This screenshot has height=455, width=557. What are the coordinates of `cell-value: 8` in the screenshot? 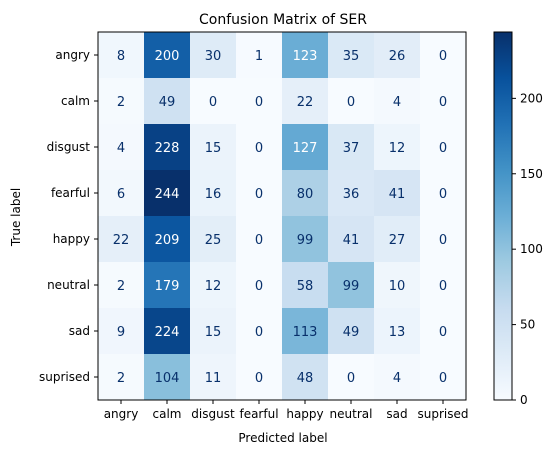 It's located at (121, 56).